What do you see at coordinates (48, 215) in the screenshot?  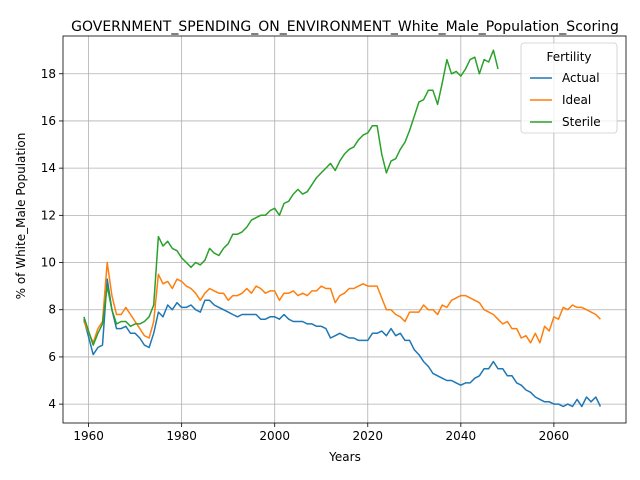 I see `y-tick-label: 12` at bounding box center [48, 215].